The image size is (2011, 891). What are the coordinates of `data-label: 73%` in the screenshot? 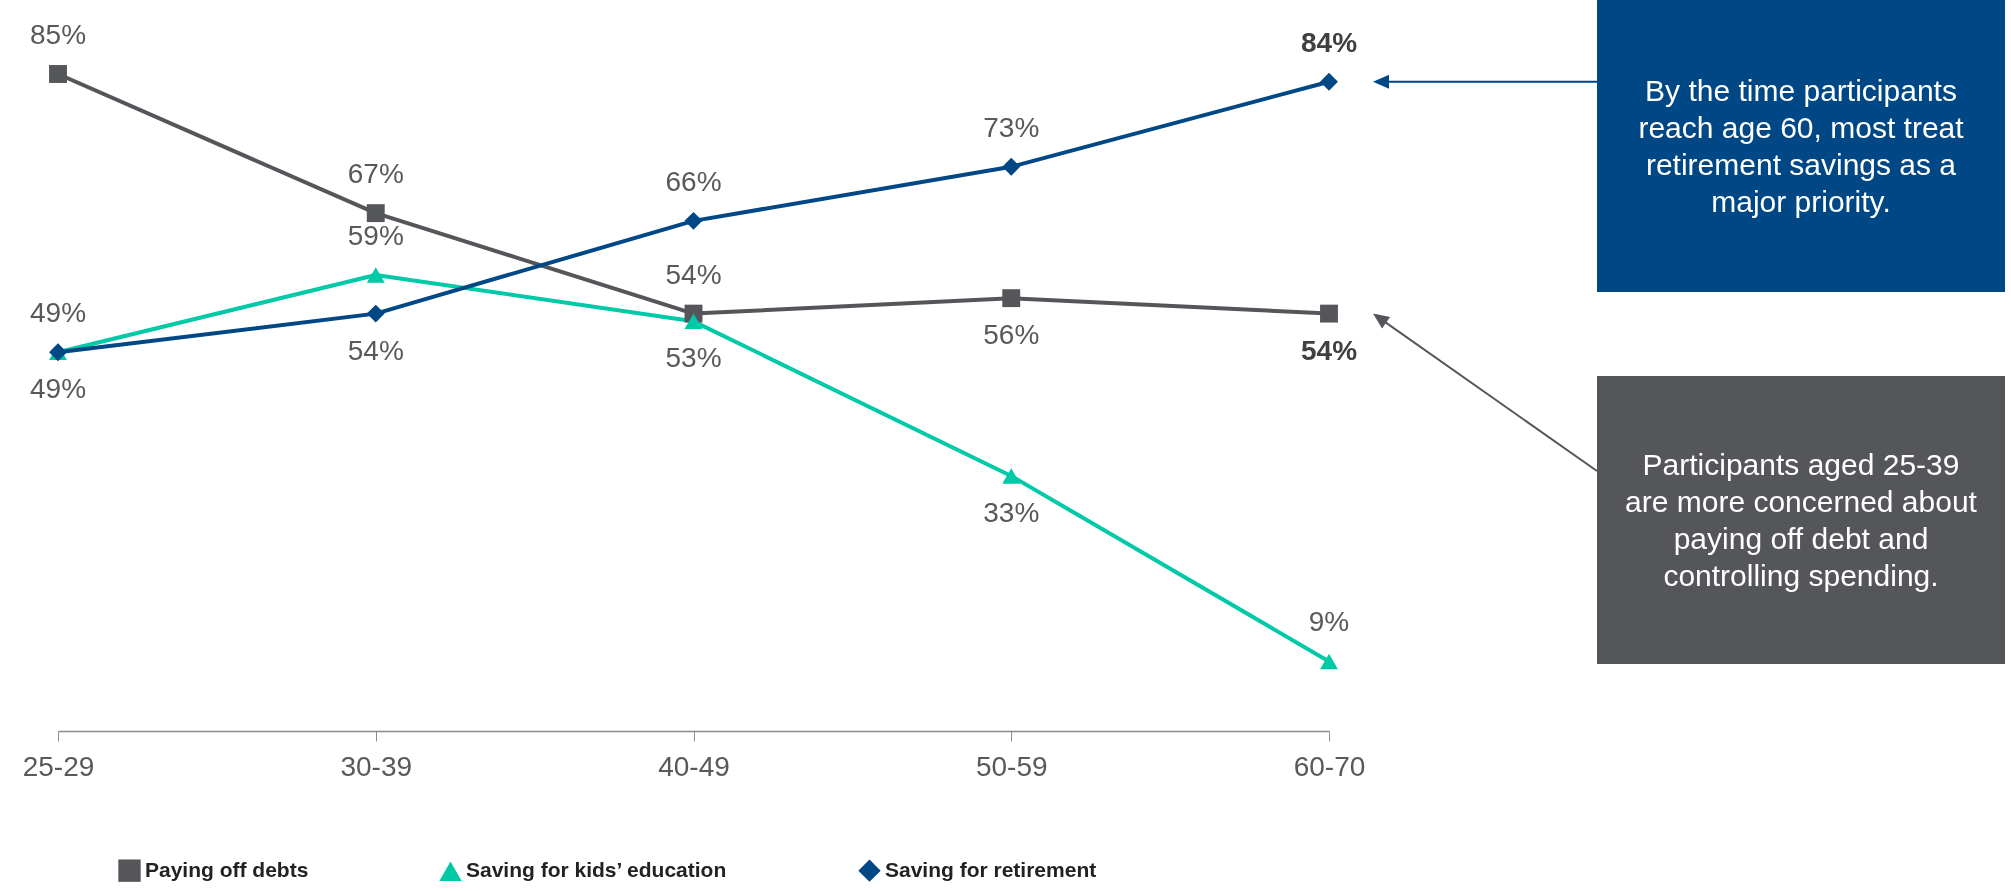 It's located at (1011, 127).